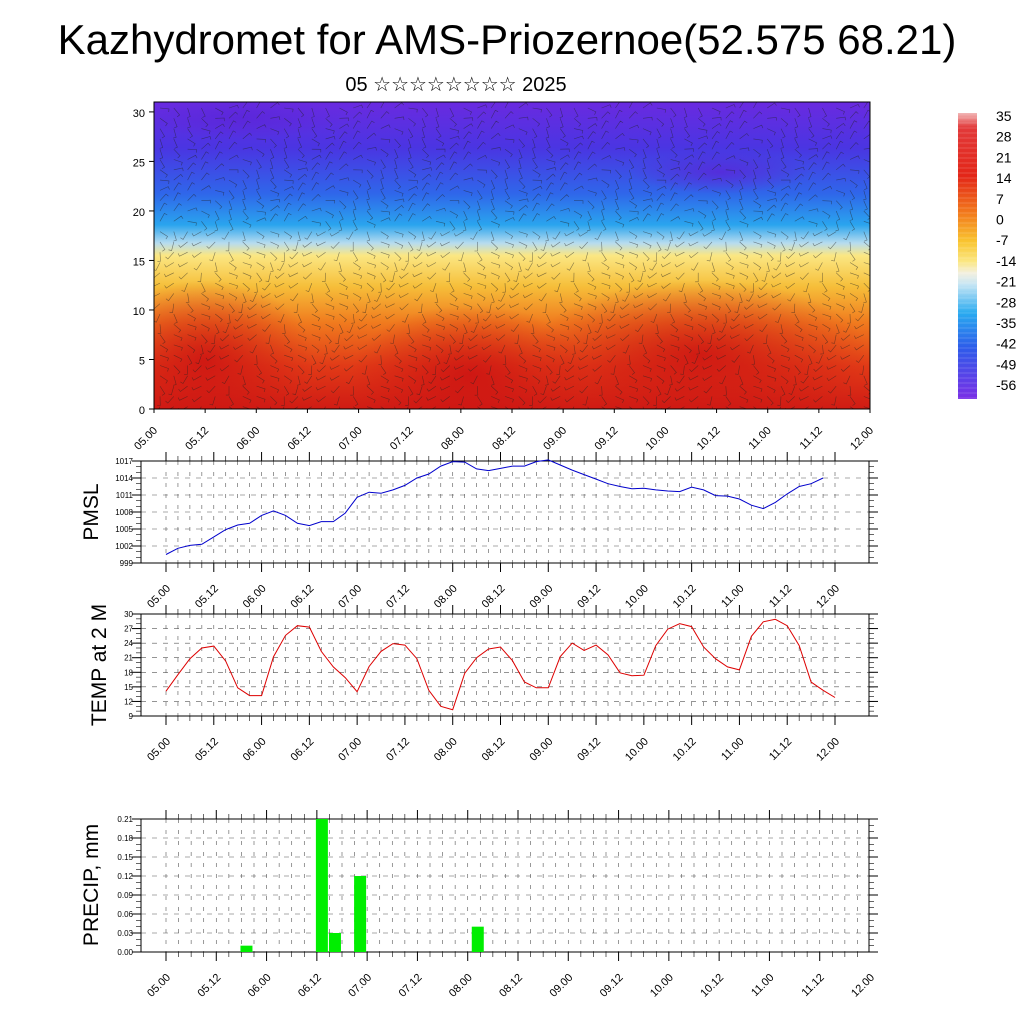  What do you see at coordinates (504, 439) in the screenshot?
I see `heatmap-x-tick-label: 08.12` at bounding box center [504, 439].